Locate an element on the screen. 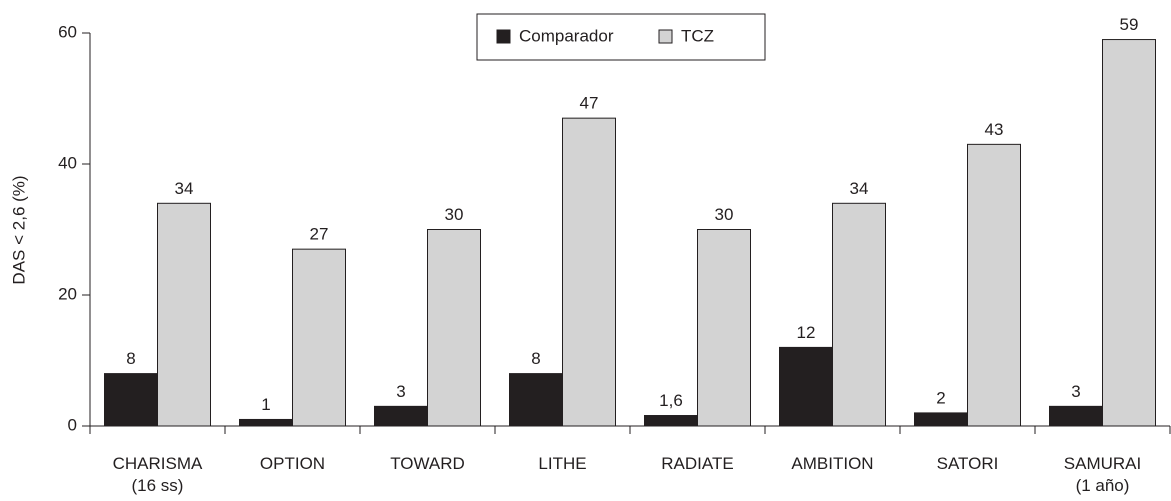  value-label: 1 is located at coordinates (265, 404).